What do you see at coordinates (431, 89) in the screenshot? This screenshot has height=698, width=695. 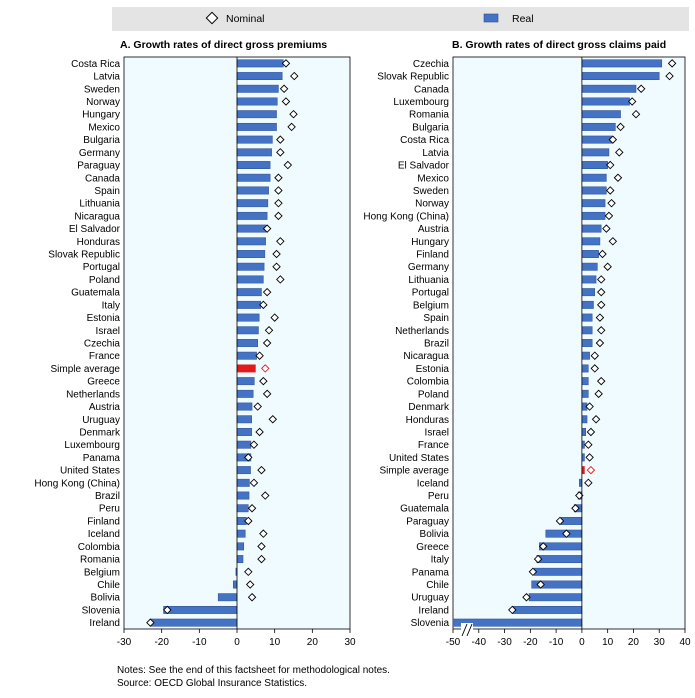 I see `panel-b-category-label-canada: Canada` at bounding box center [431, 89].